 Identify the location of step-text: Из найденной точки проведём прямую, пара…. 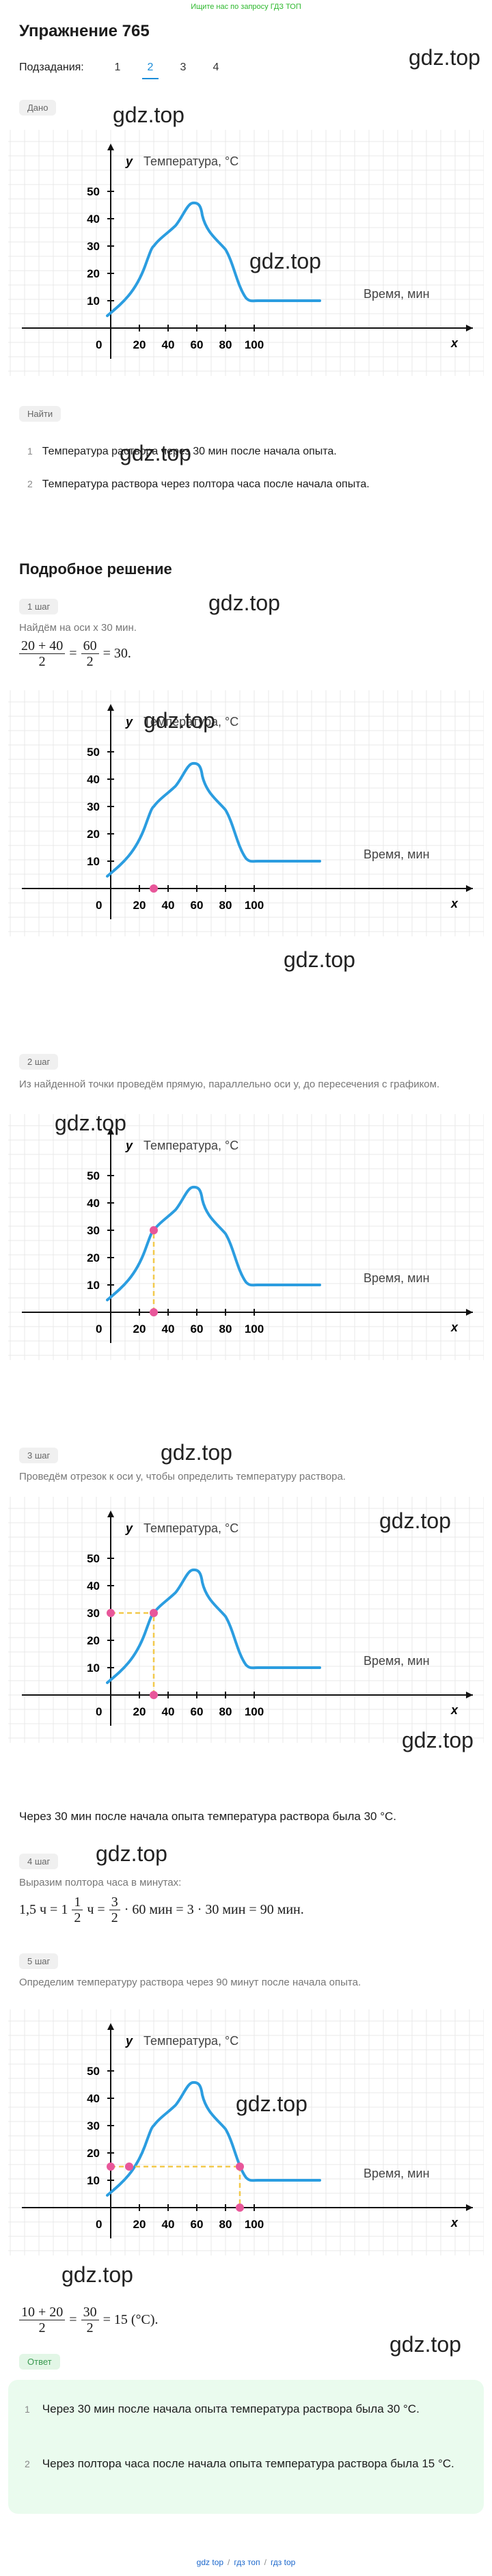
(230, 1085).